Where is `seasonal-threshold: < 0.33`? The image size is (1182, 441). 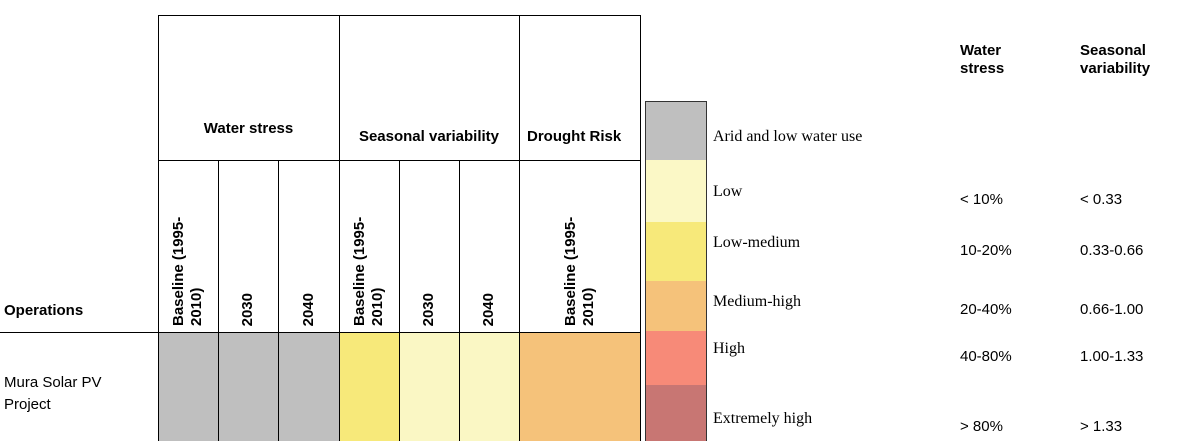 seasonal-threshold: < 0.33 is located at coordinates (1101, 199).